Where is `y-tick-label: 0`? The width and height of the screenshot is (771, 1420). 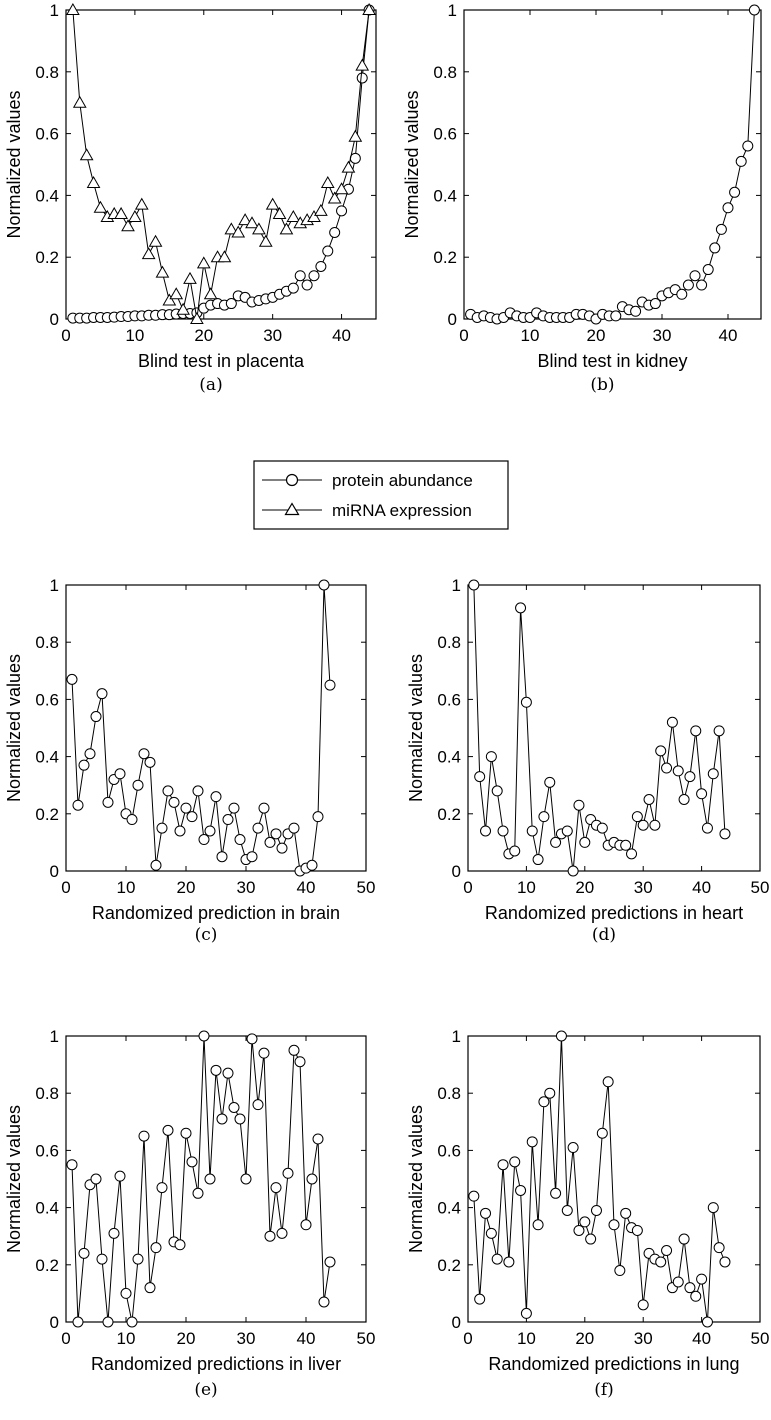 y-tick-label: 0 is located at coordinates (54, 871).